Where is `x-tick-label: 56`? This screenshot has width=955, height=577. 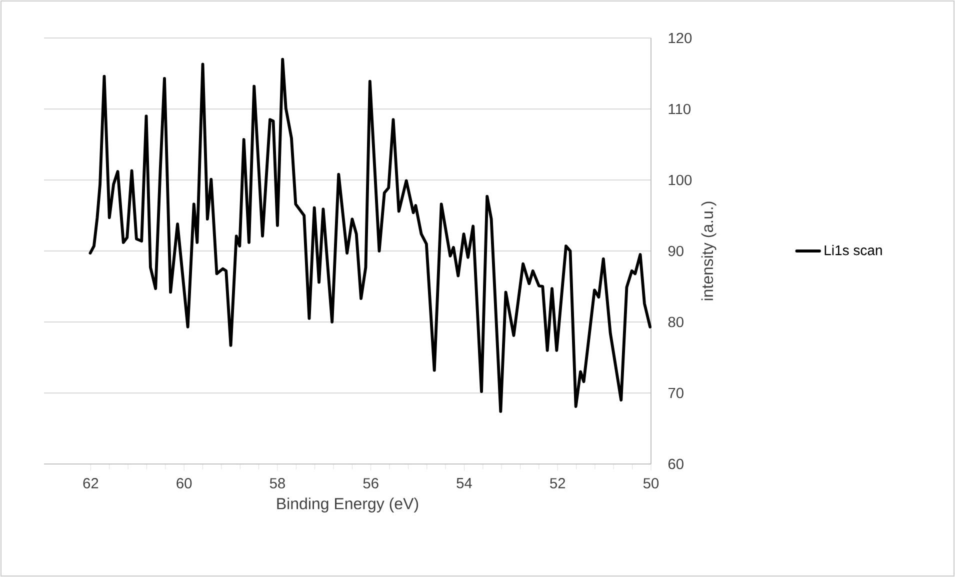 x-tick-label: 56 is located at coordinates (370, 483).